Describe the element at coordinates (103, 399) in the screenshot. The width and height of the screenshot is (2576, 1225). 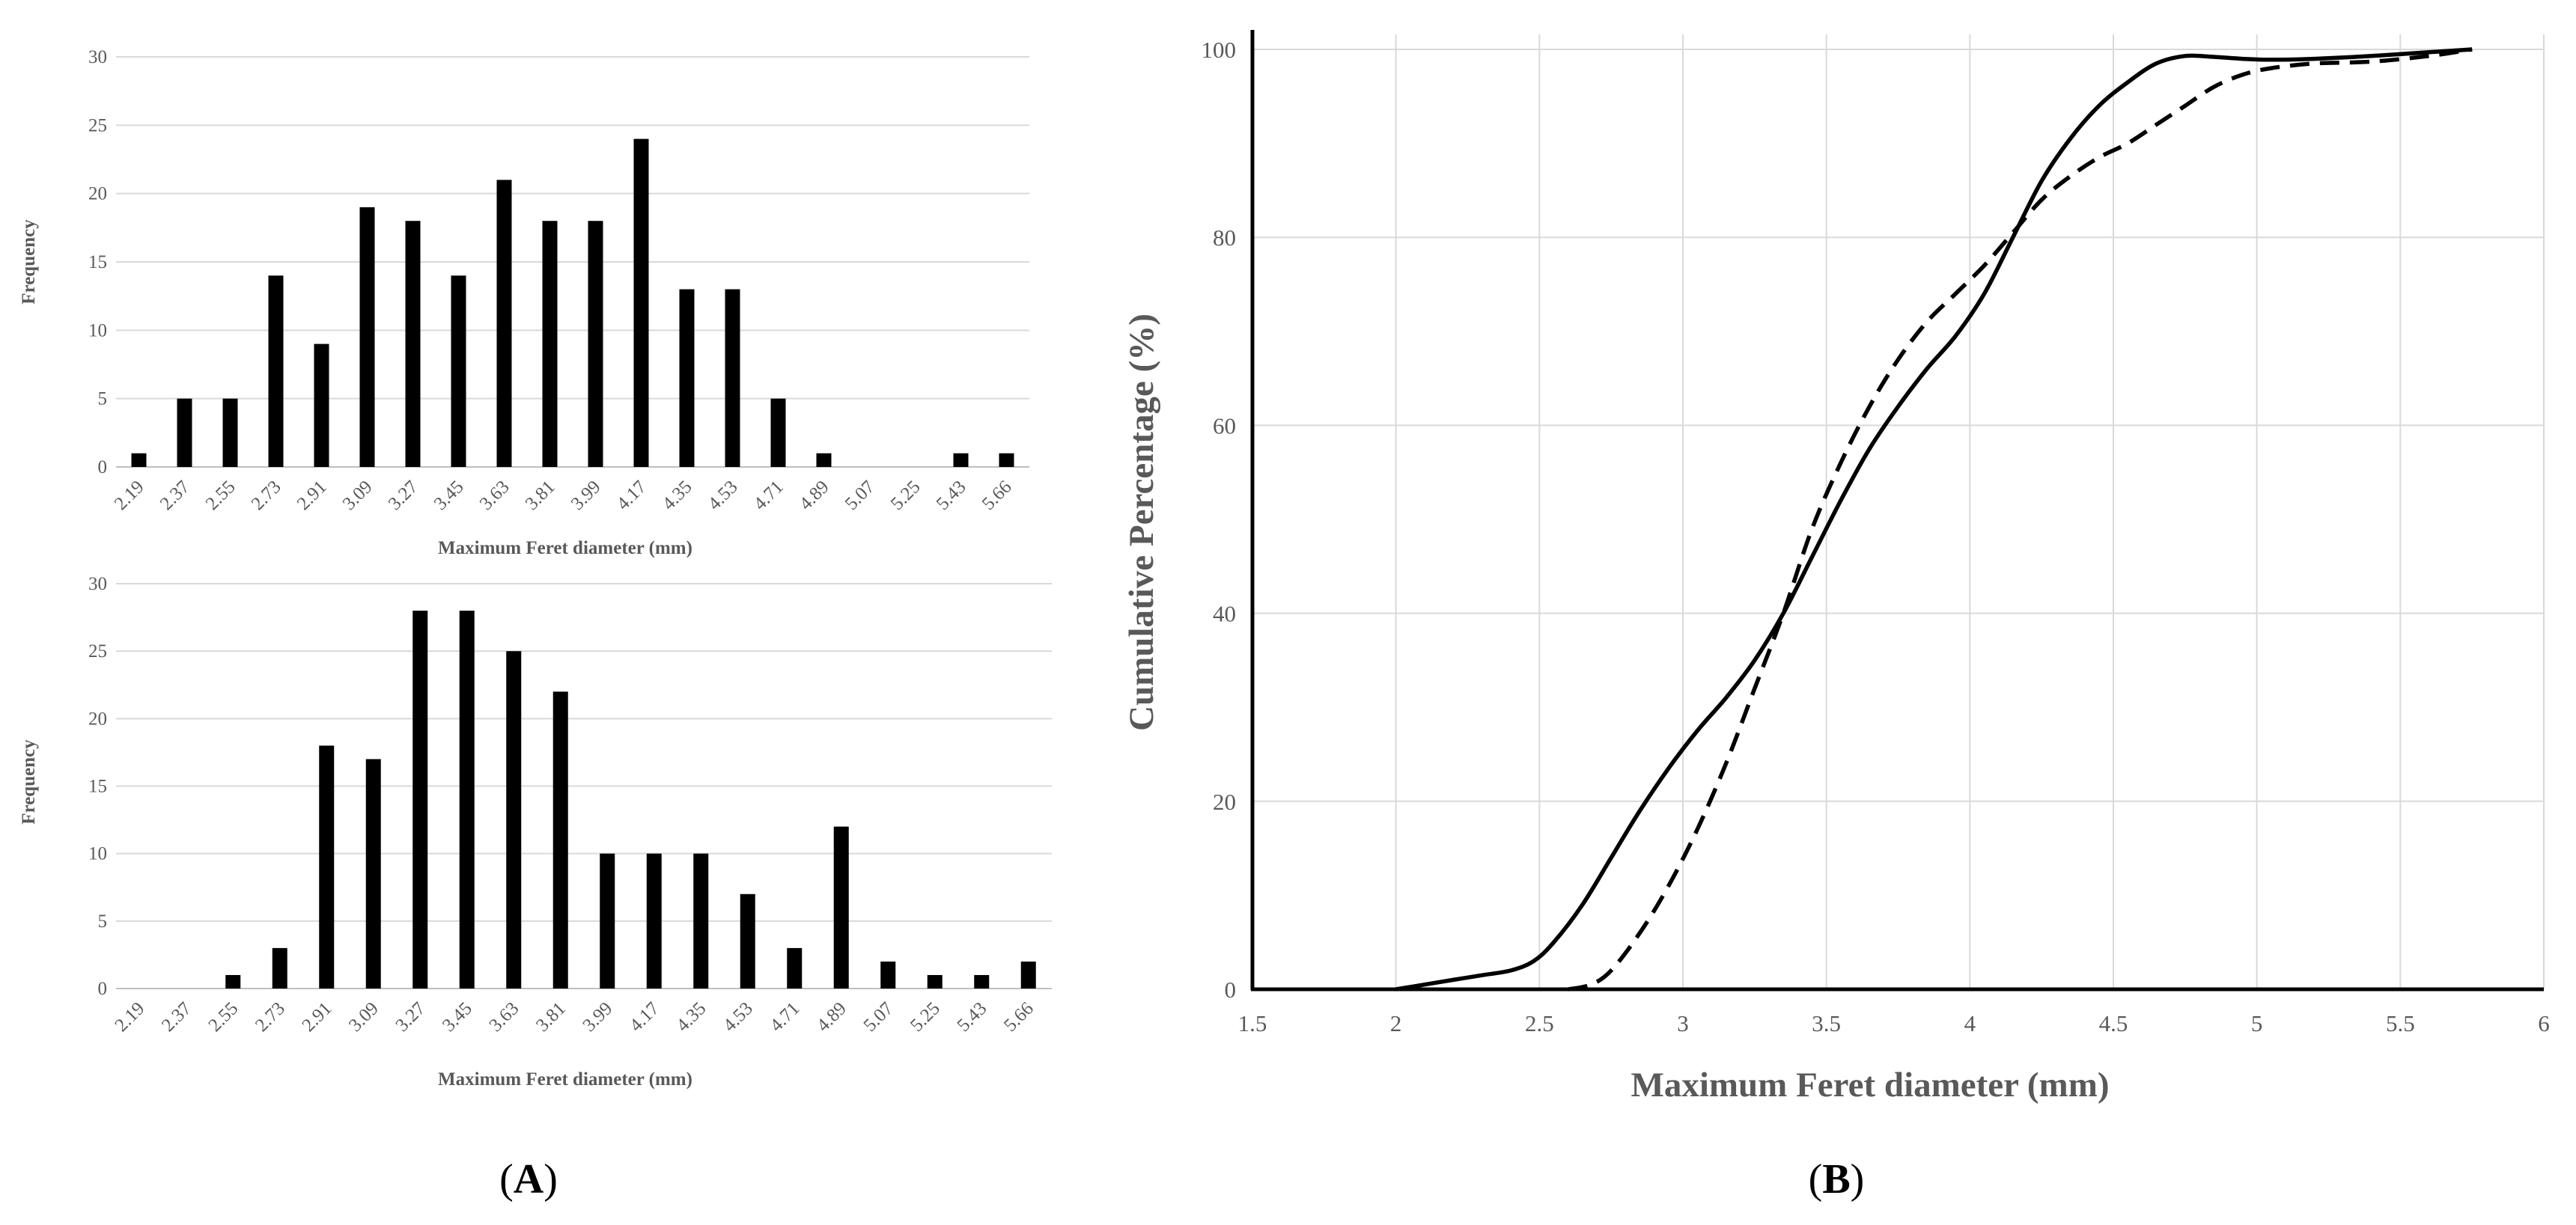
I see `histogram-top-ytick-label: 5` at that location.